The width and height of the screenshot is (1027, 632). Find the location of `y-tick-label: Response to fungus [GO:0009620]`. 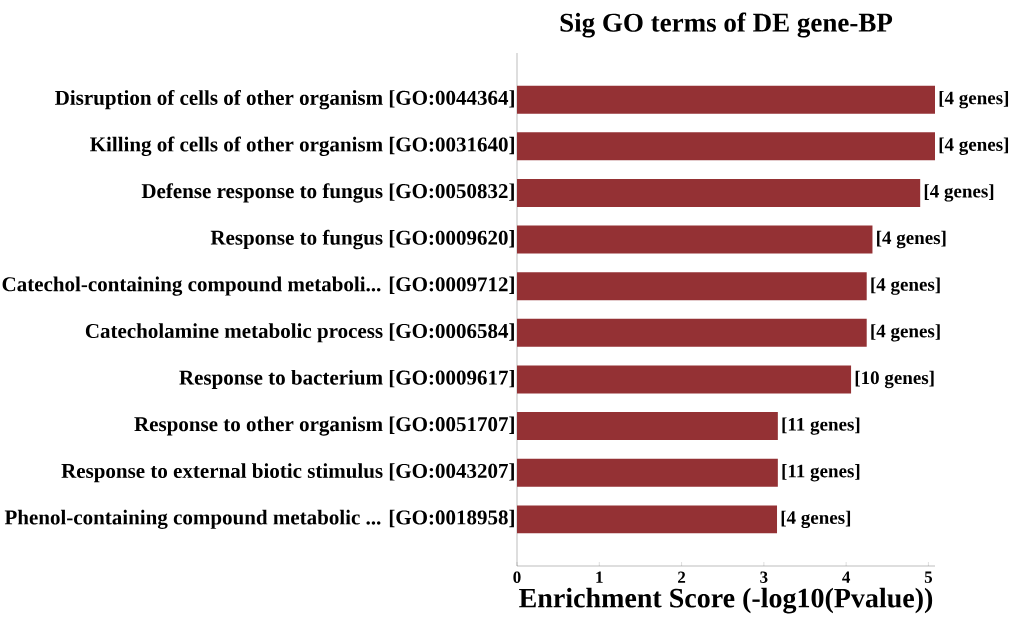

y-tick-label: Response to fungus [GO:0009620] is located at coordinates (362, 239).